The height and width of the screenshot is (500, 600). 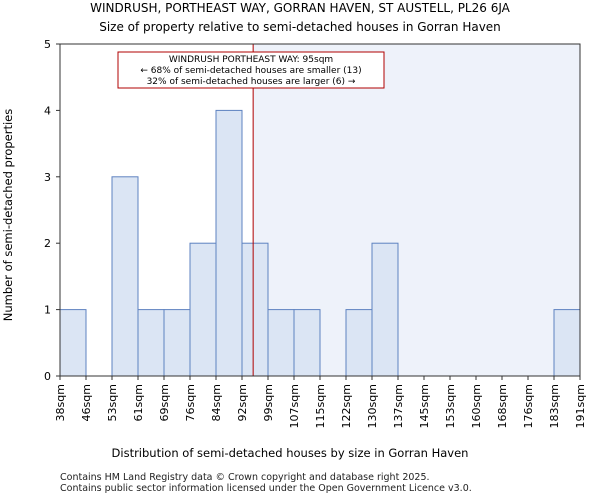 I want to click on annotation-line-1: WINDRUSH PORTHEAST WAY: 95sqm, so click(x=251, y=60).